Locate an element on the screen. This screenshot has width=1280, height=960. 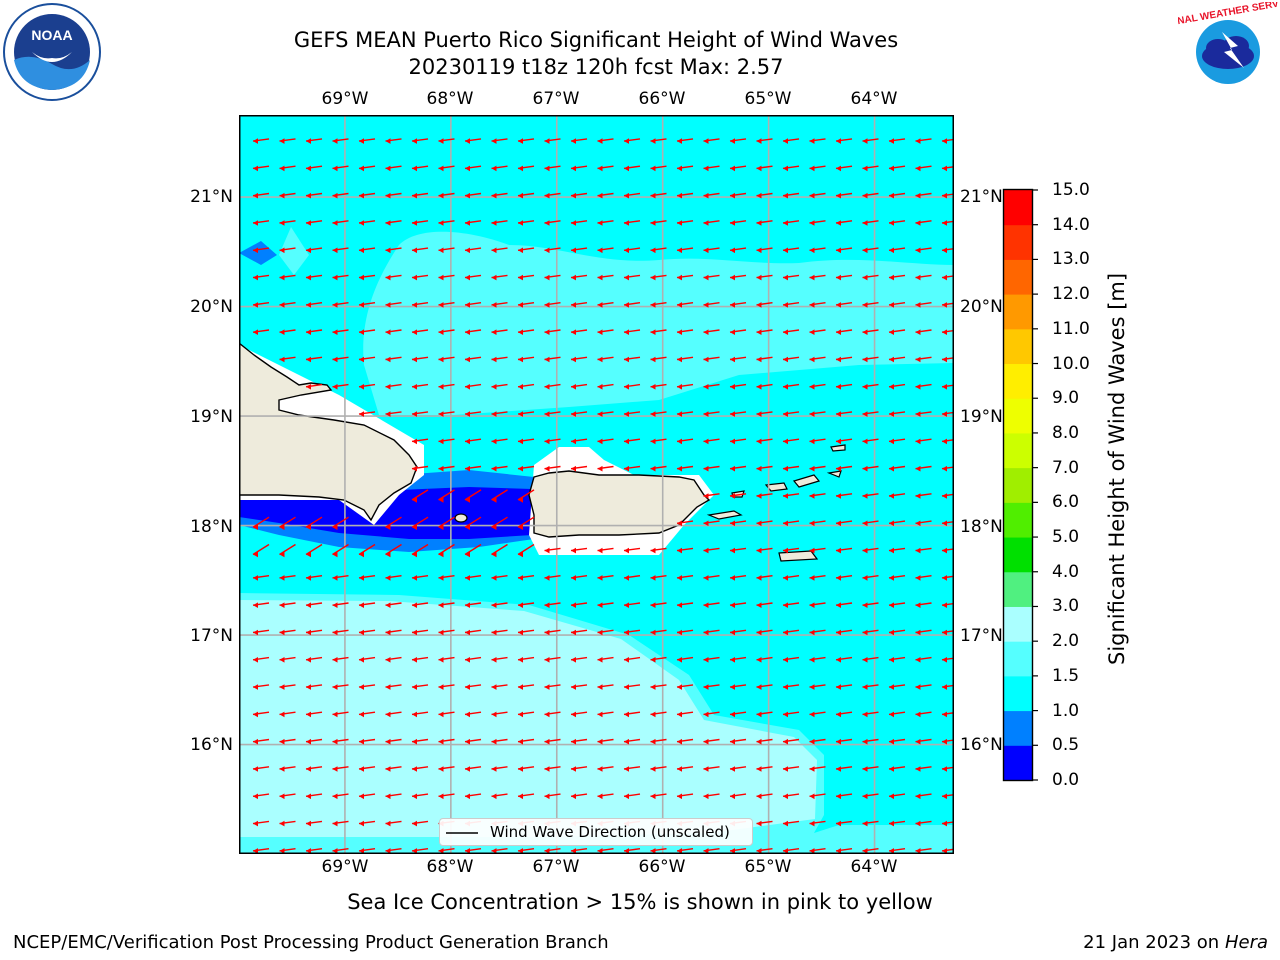
land-anegada is located at coordinates (838, 448).